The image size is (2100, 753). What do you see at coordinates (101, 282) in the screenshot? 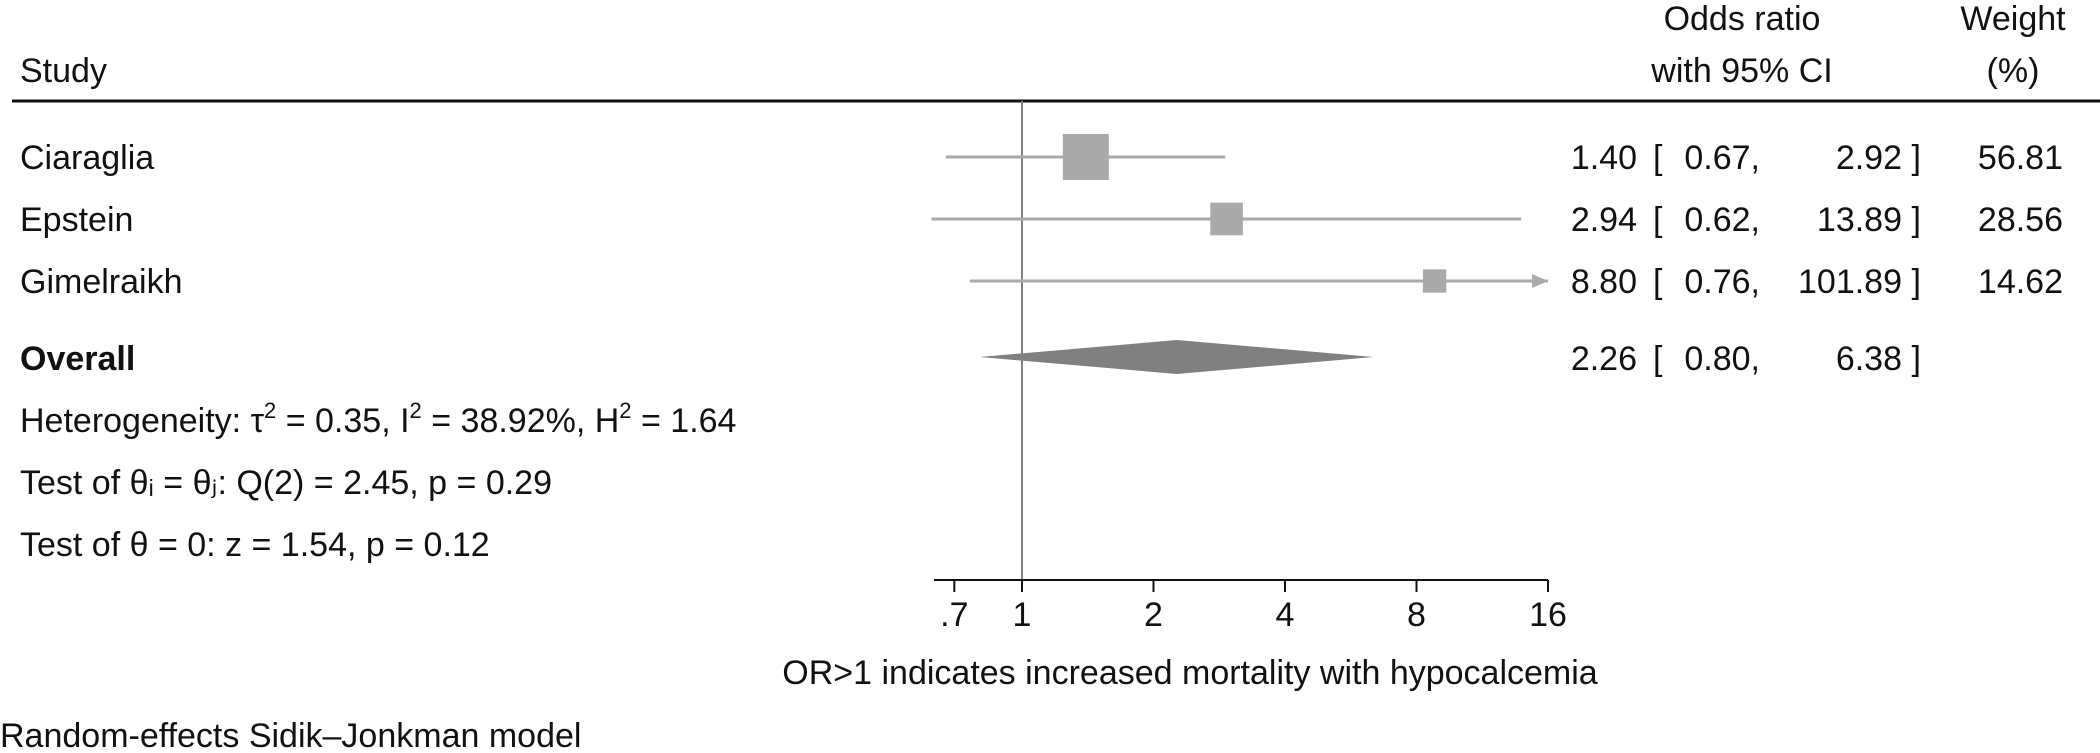
I see `study-name: Gimelraikh` at bounding box center [101, 282].